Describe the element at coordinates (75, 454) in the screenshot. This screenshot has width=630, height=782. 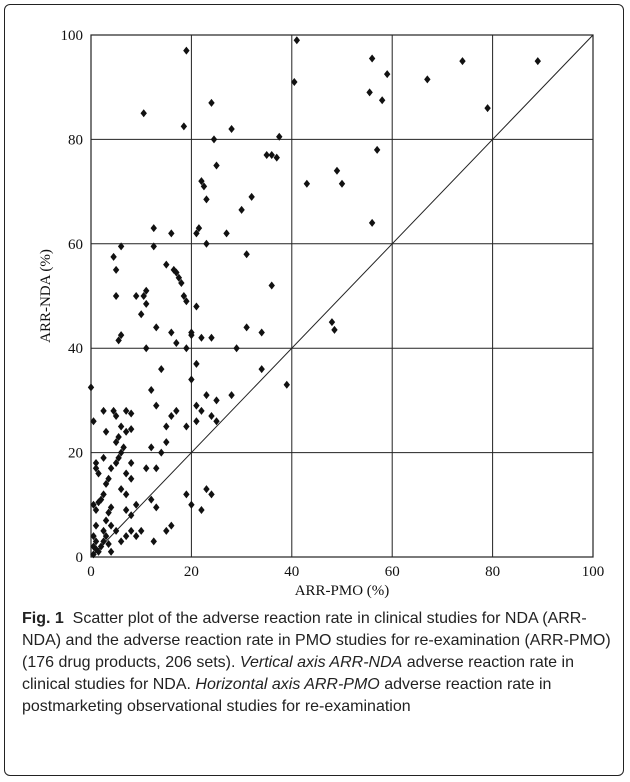
I see `y-tick-label: 20` at that location.